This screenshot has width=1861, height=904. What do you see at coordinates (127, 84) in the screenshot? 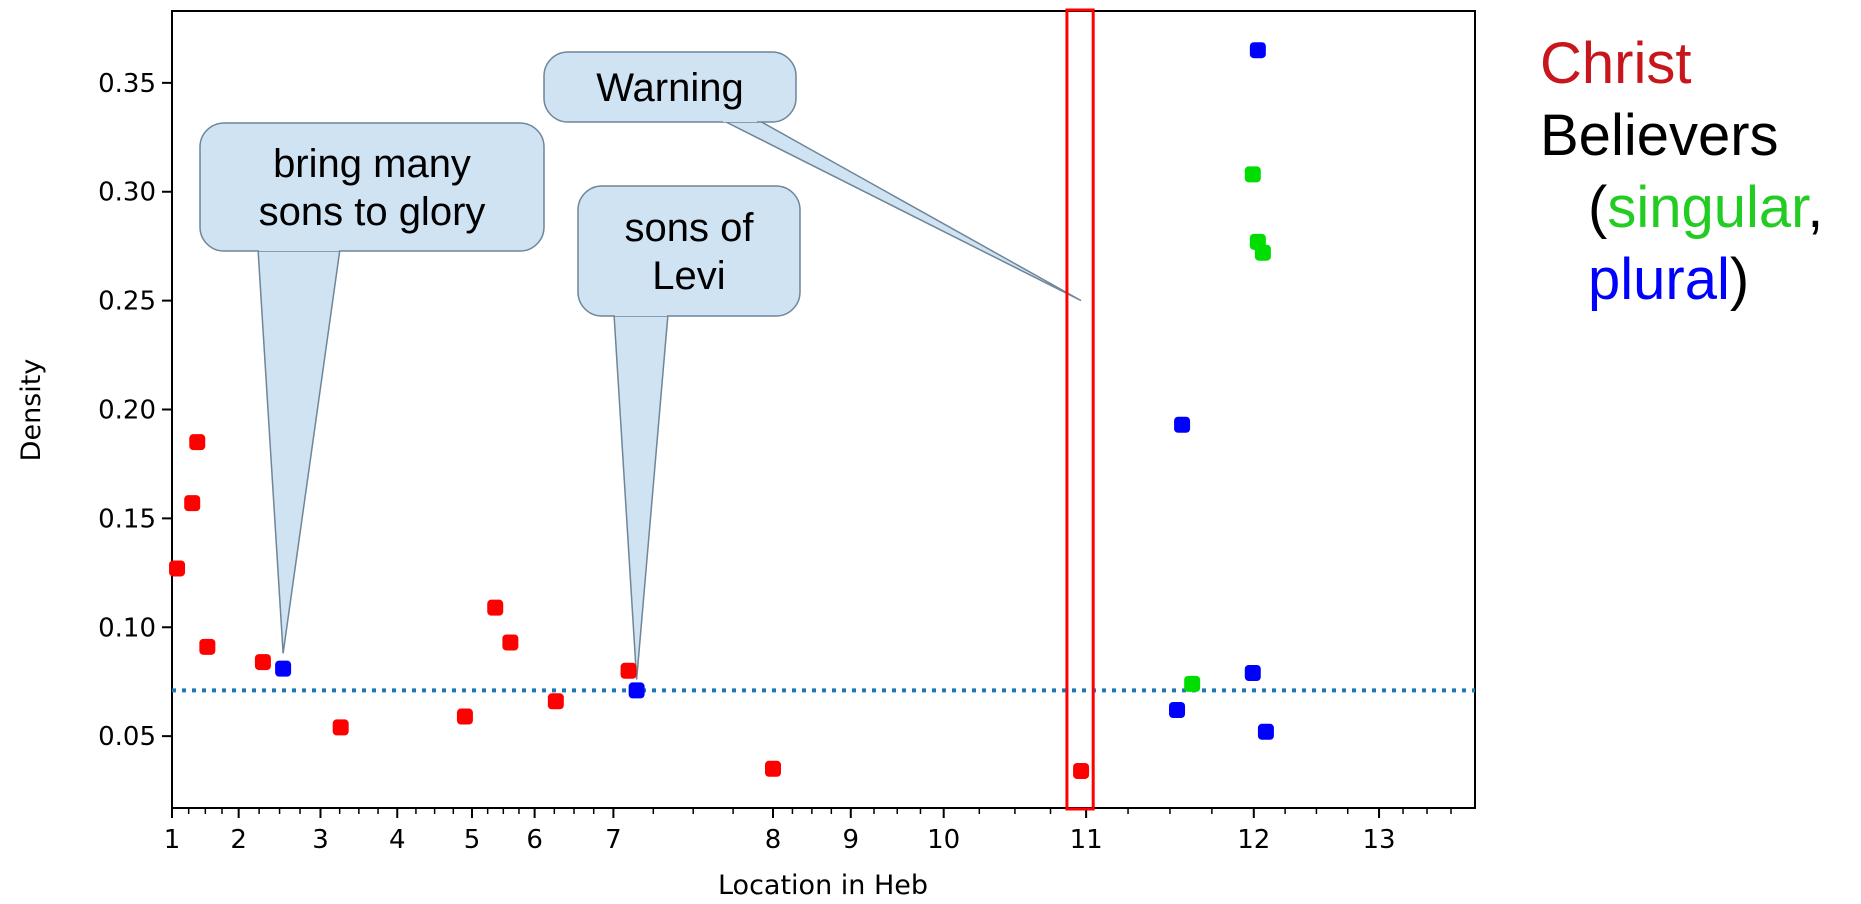
I see `y-tick-label-6: 0.35` at bounding box center [127, 84].